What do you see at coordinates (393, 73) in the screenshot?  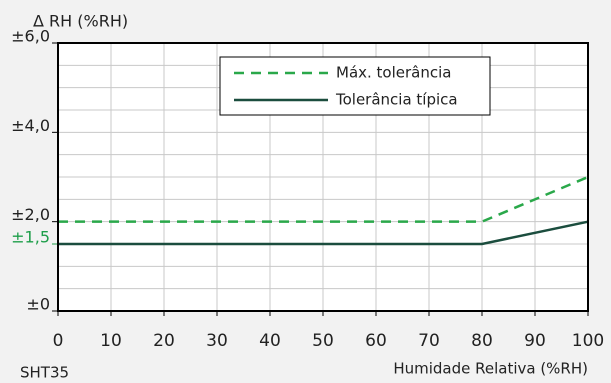 I see `legend-label: Máx. tolerância` at bounding box center [393, 73].